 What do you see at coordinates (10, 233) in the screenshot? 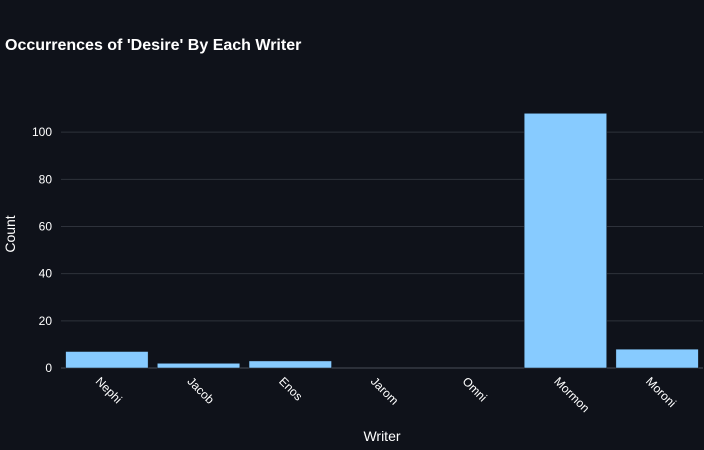
I see `y-axis-title: Count` at bounding box center [10, 233].